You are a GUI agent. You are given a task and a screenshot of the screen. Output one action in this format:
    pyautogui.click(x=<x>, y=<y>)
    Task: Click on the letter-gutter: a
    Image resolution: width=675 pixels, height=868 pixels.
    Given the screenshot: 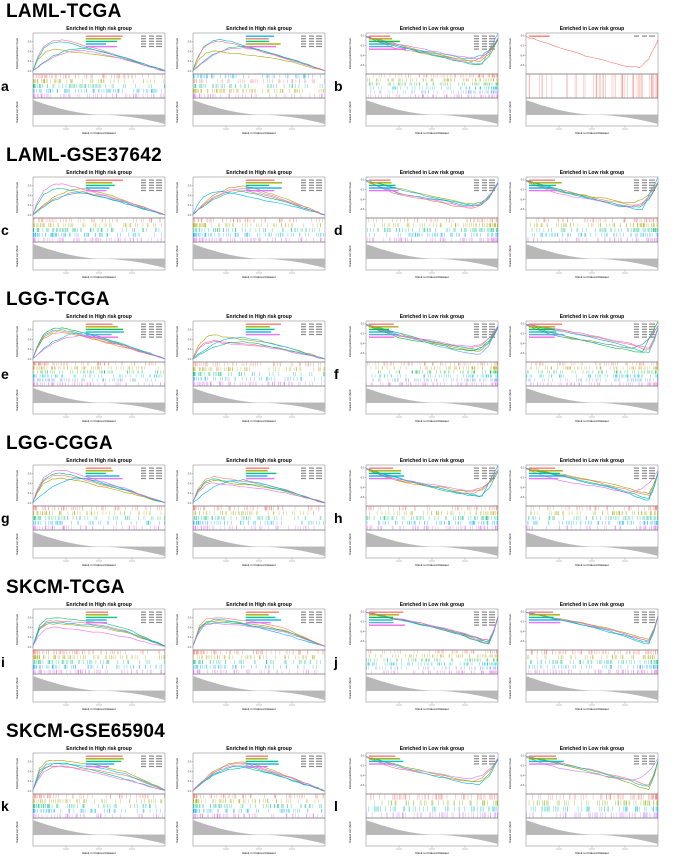 What is the action you would take?
    pyautogui.click(x=6, y=83)
    